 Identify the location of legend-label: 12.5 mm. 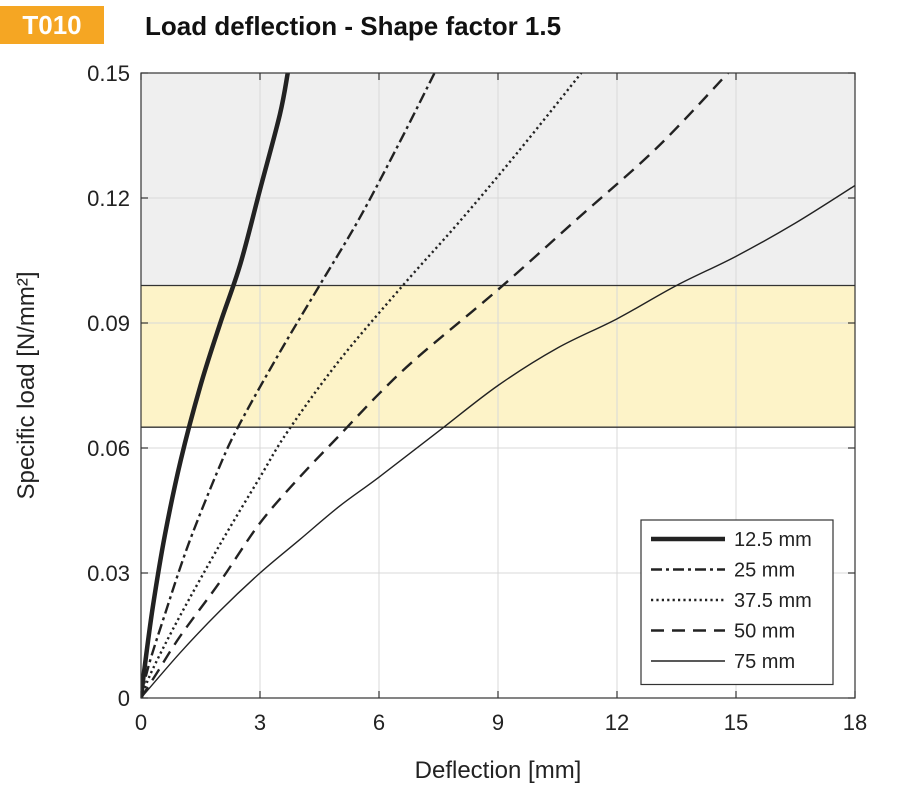
(773, 540).